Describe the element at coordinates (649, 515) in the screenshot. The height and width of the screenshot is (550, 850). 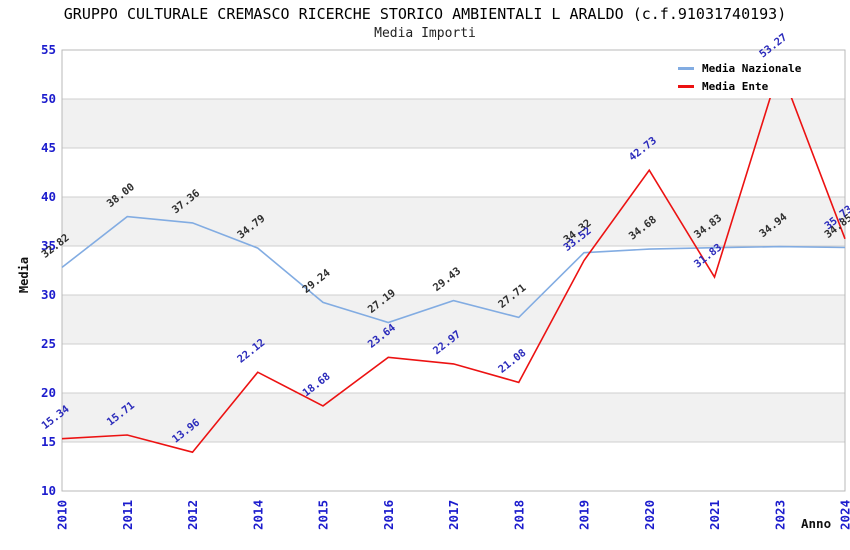
I see `x-tick-label: 2020` at that location.